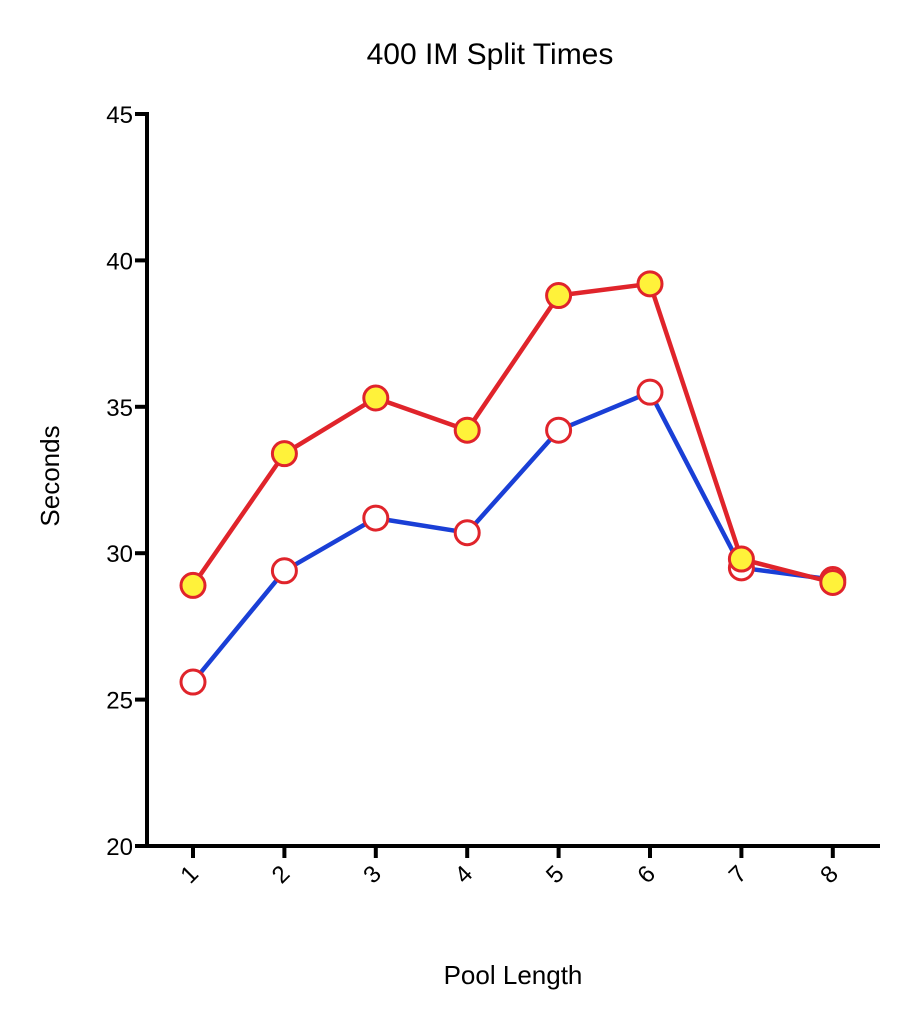  Describe the element at coordinates (464, 874) in the screenshot. I see `x-tick-label: 4` at that location.